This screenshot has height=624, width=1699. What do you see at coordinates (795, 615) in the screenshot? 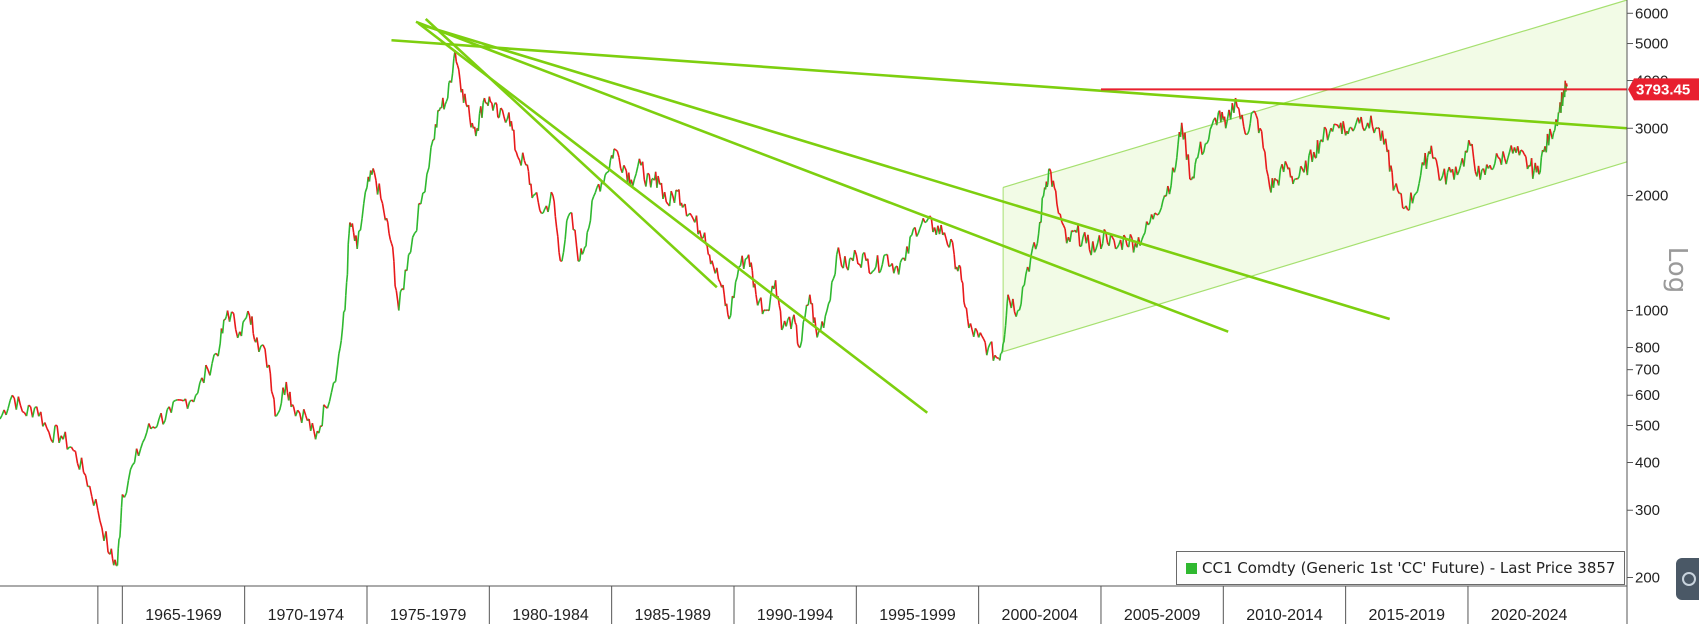
I see `x-tick-label: 1990-1994` at bounding box center [795, 615].